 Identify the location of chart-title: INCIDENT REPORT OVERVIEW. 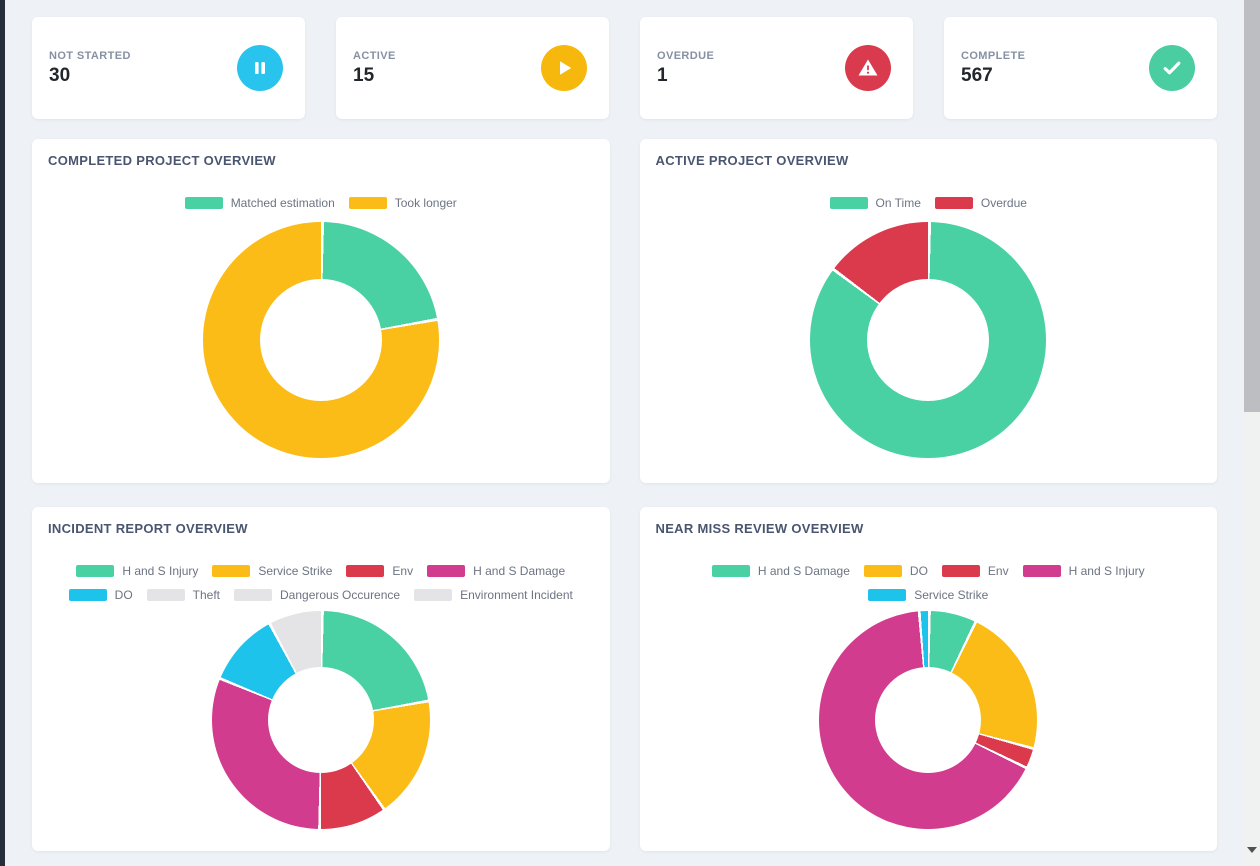
(148, 528).